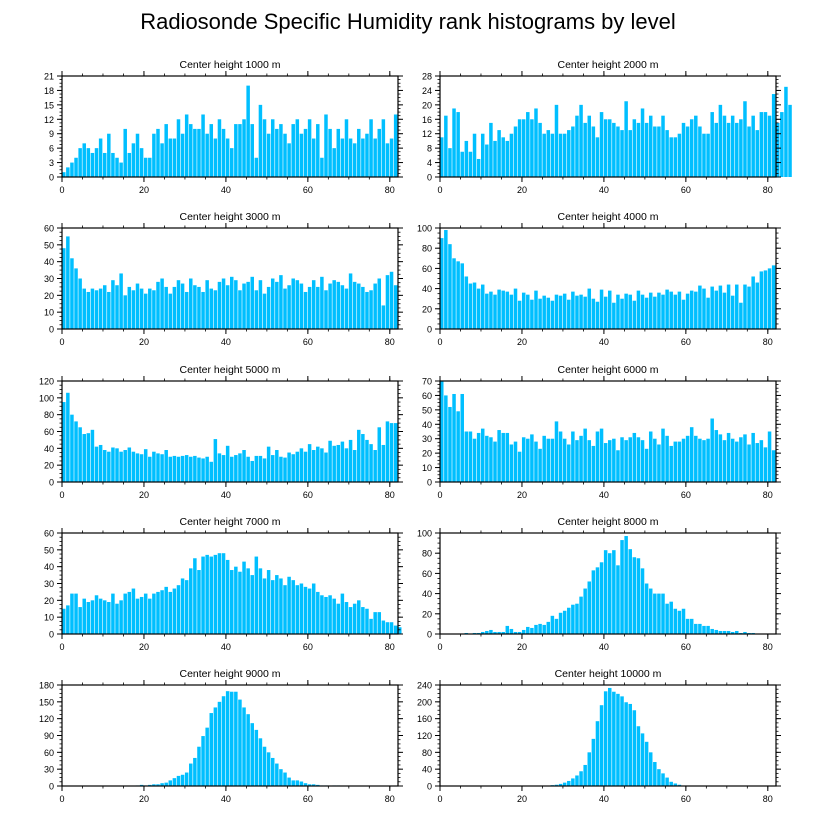  What do you see at coordinates (604, 342) in the screenshot?
I see `x-tick-label: 40` at bounding box center [604, 342].